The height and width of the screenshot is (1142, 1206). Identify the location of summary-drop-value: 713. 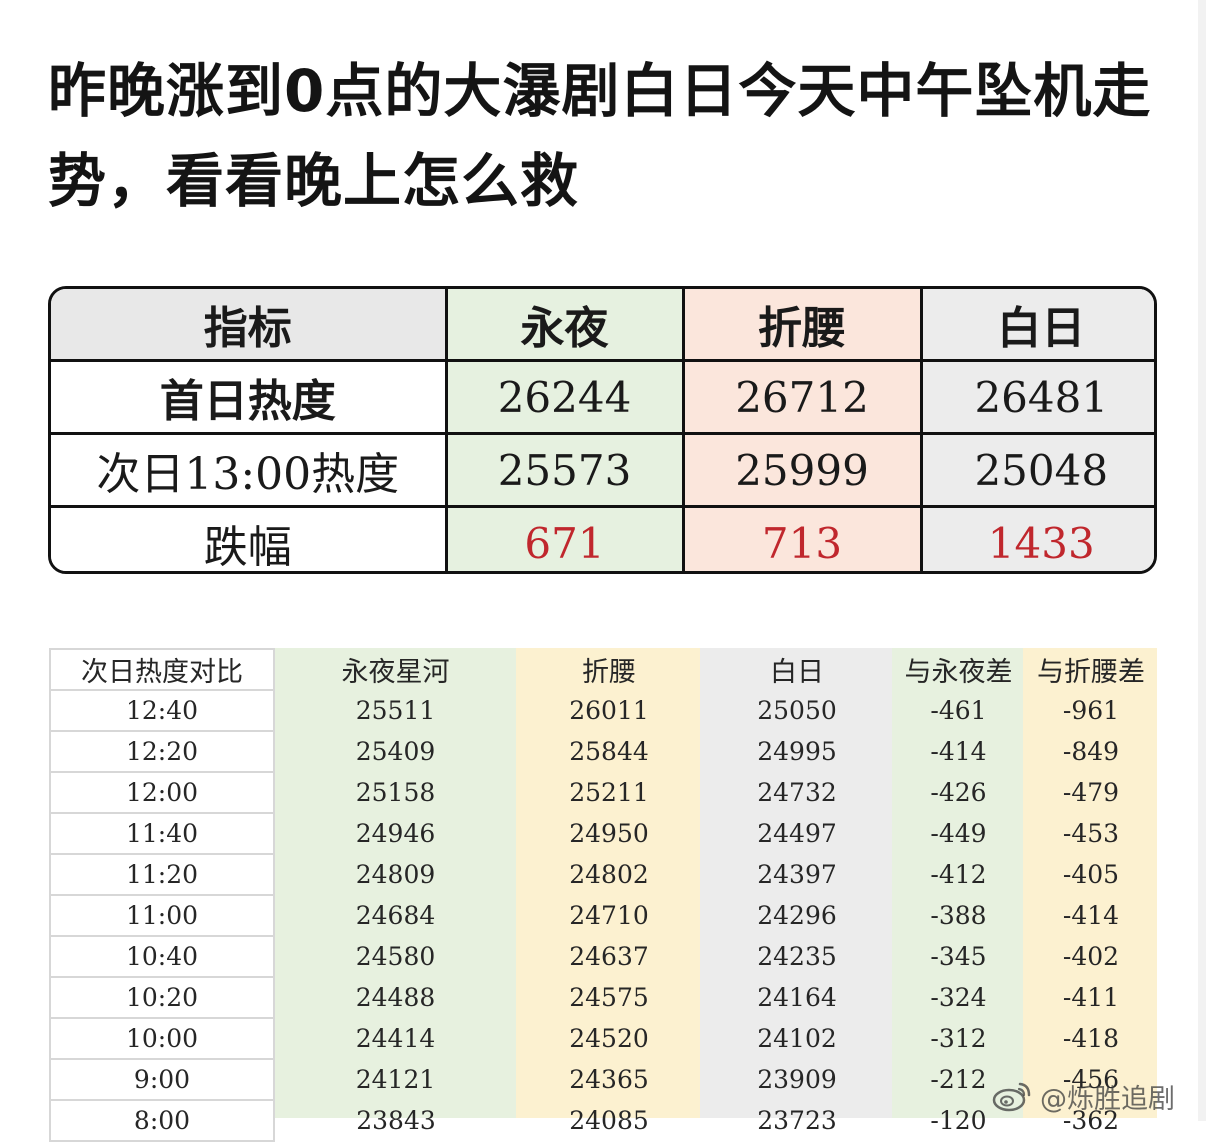
(802, 538).